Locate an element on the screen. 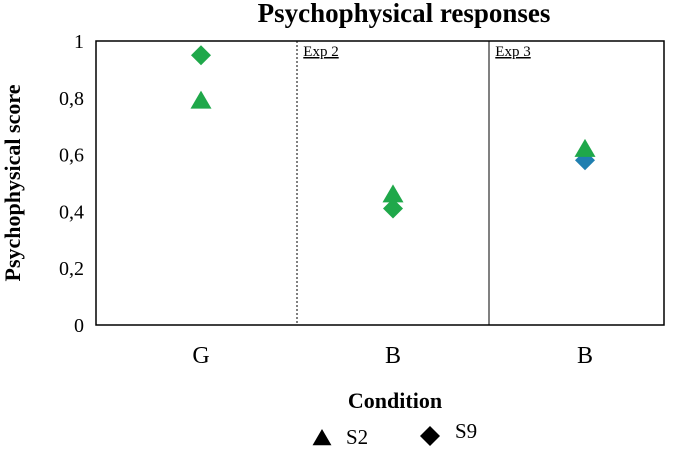  y-tick-label: 0 is located at coordinates (79, 326).